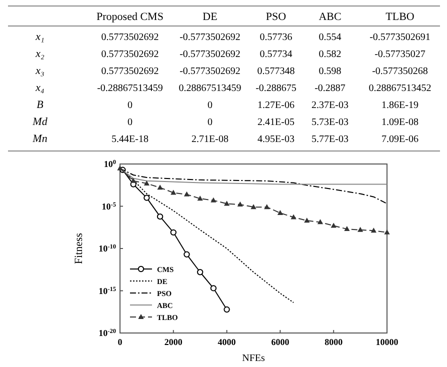 Image resolution: width=447 pixels, height=367 pixels. Describe the element at coordinates (253, 358) in the screenshot. I see `x-axis-title: NFEs` at that location.